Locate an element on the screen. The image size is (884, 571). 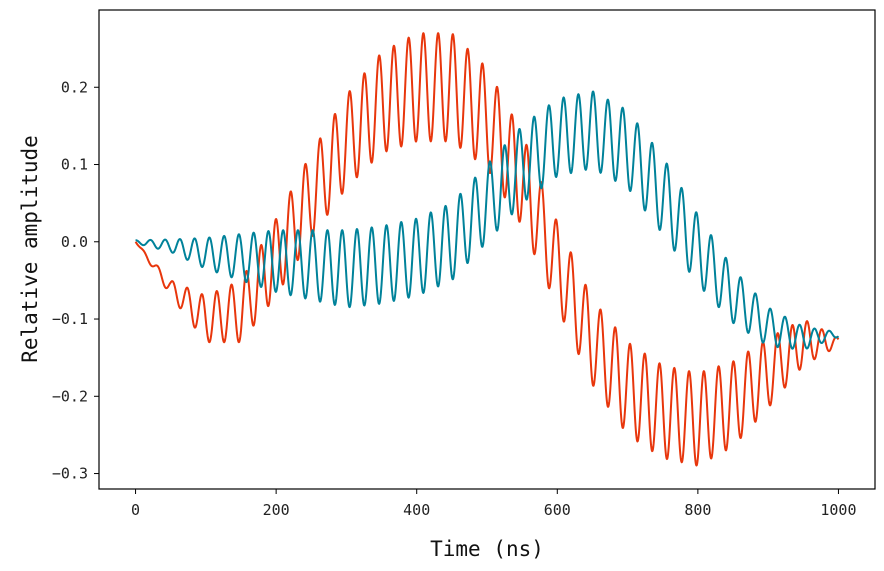
y-axis-ticks: 0.2 0.1 0.0 −0.1 −0.2 −0.3 is located at coordinates (75, 280).